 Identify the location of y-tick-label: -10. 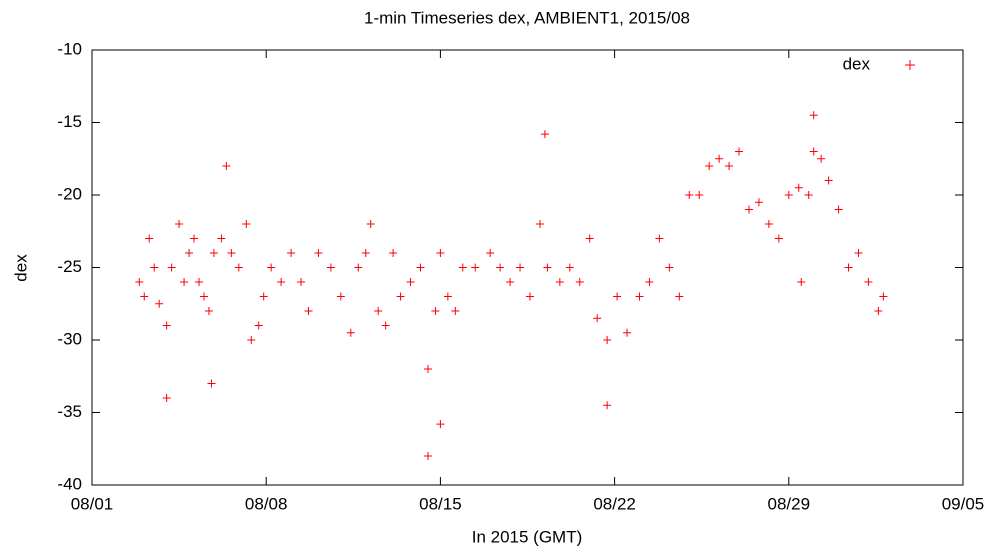
(69, 48).